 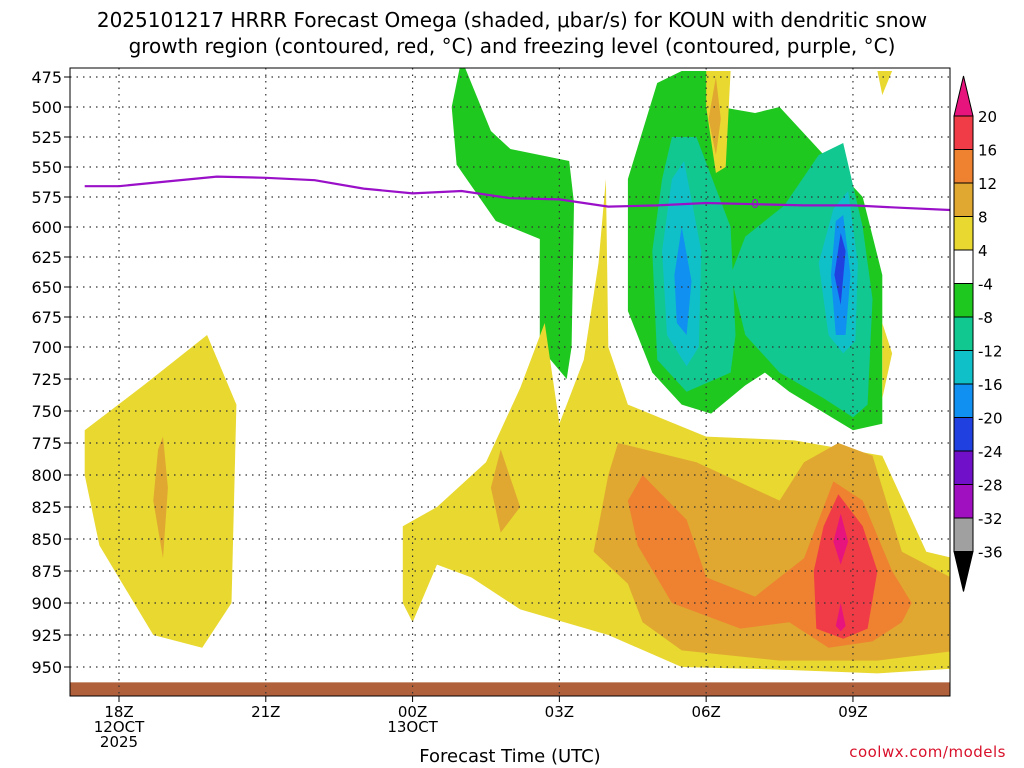 What do you see at coordinates (987, 151) in the screenshot?
I see `colorbar-label: 16` at bounding box center [987, 151].